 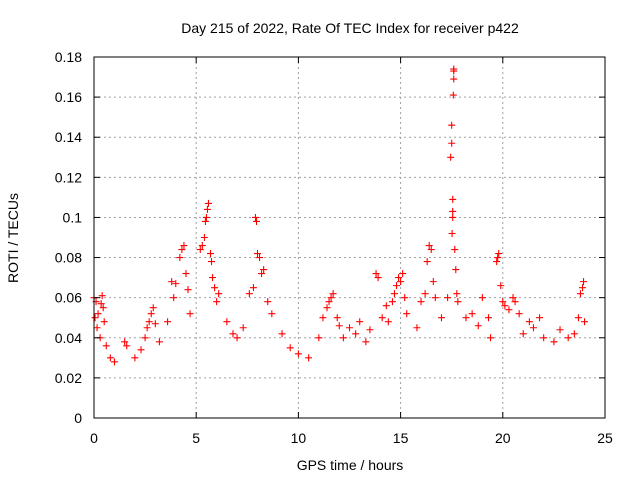 What do you see at coordinates (401, 438) in the screenshot?
I see `x-tick-label: 15` at bounding box center [401, 438].